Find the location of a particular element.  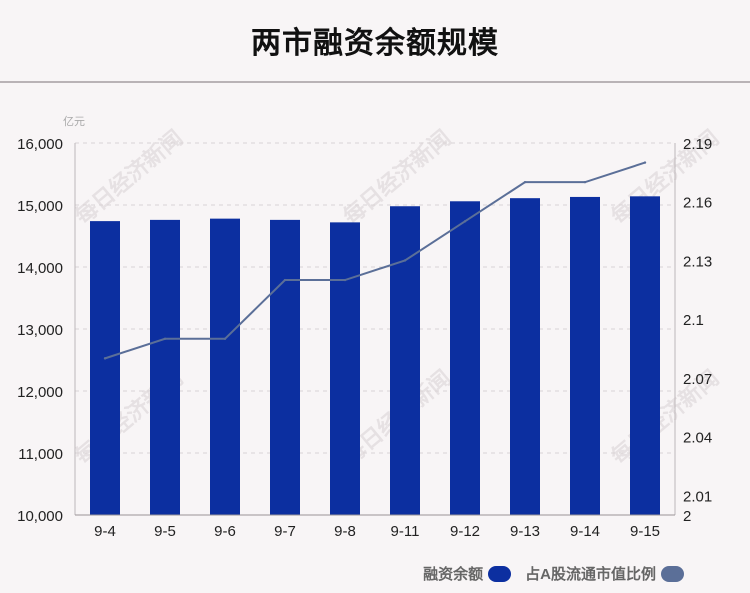

x-tick-label: 9-4 is located at coordinates (105, 531).